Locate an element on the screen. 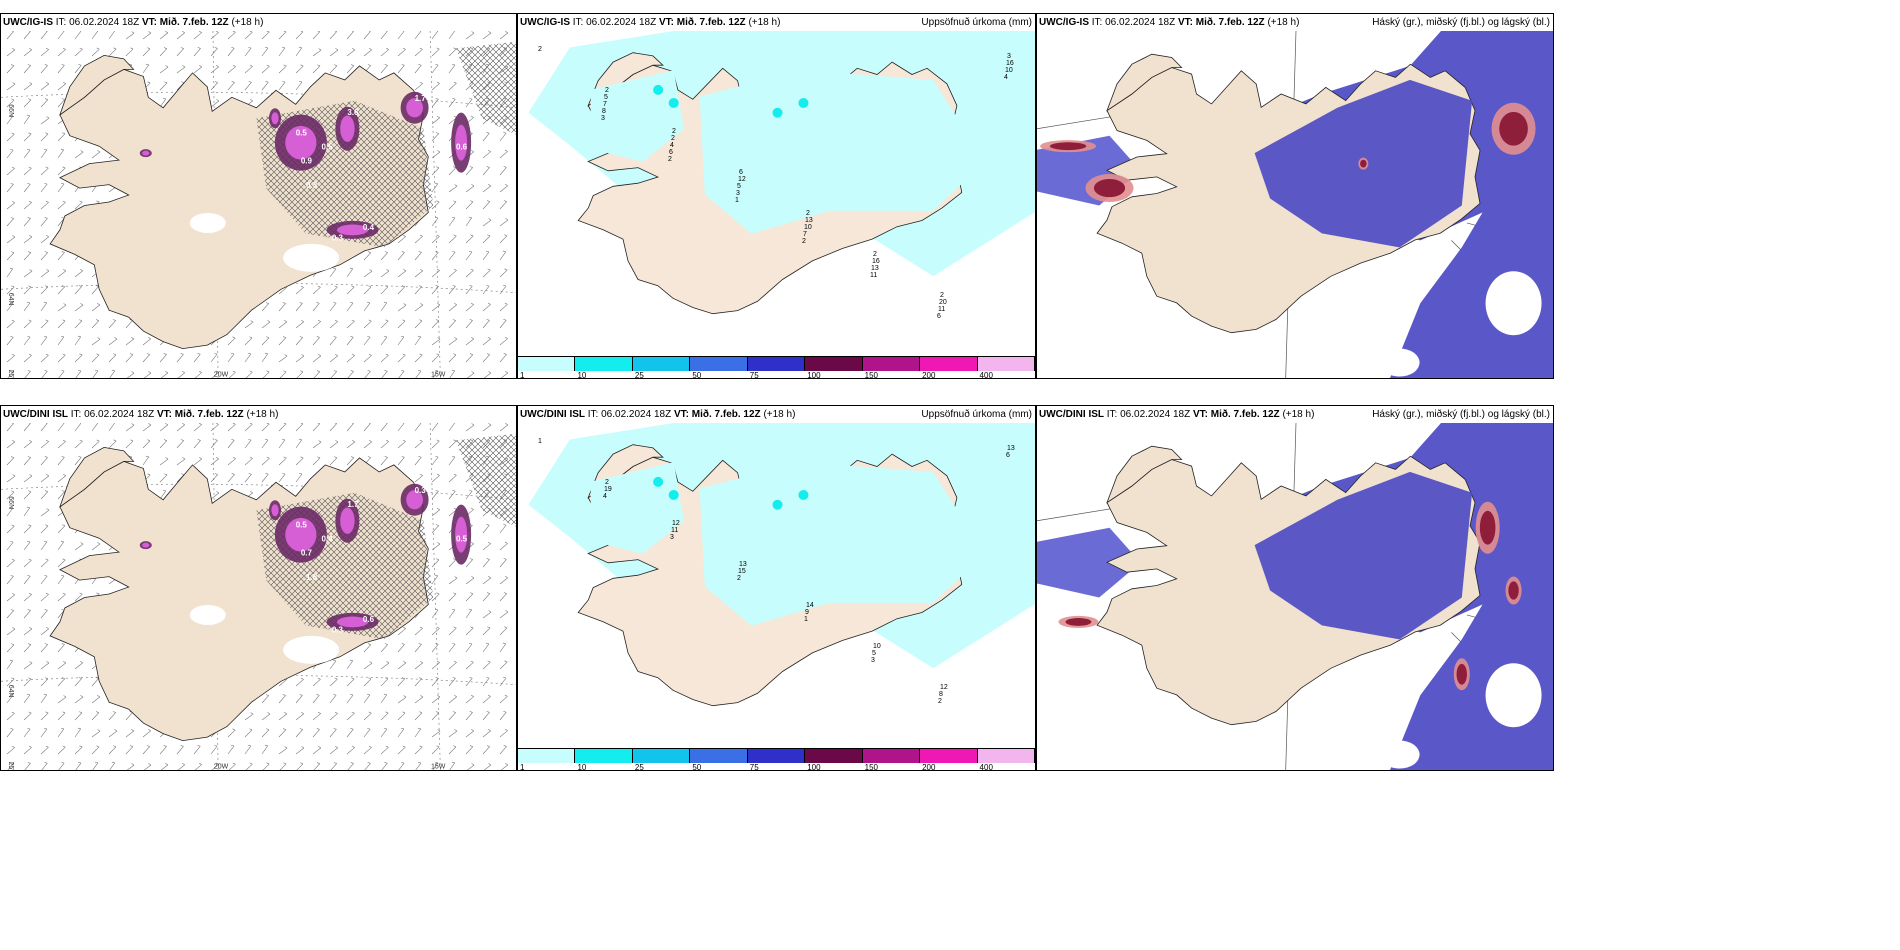 The image size is (1900, 950). precip-value: 0.9 is located at coordinates (307, 161).